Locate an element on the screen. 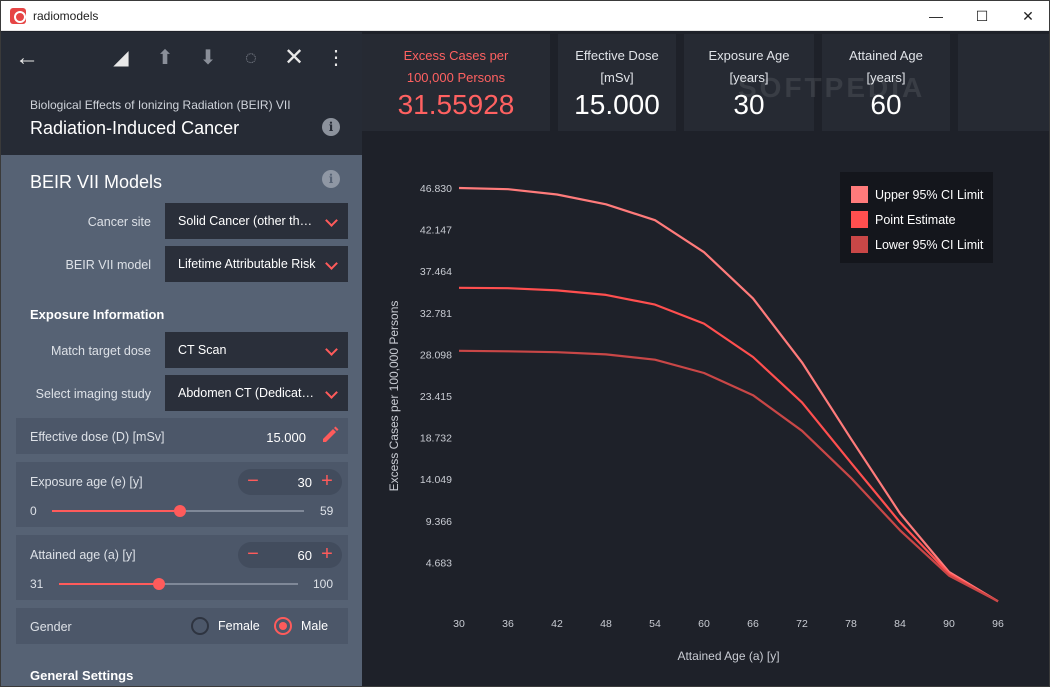 This screenshot has width=1050, height=687. x-tick-label: 96 is located at coordinates (998, 624).